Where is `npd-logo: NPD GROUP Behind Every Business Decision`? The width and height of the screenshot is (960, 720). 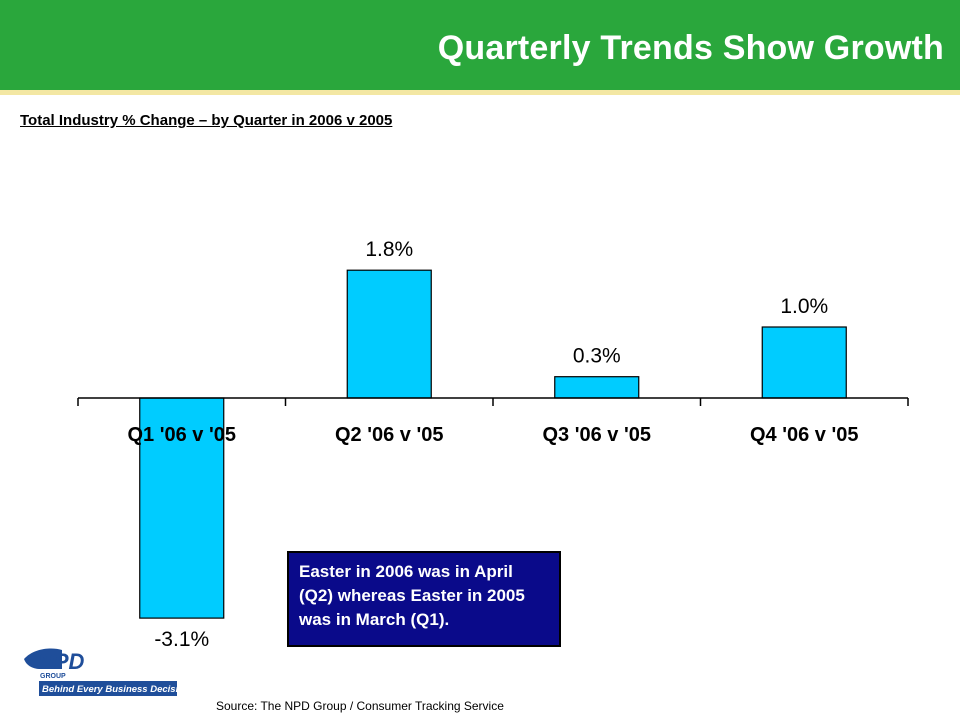
npd-logo: NPD GROUP Behind Every Business Decision is located at coordinates (103, 672).